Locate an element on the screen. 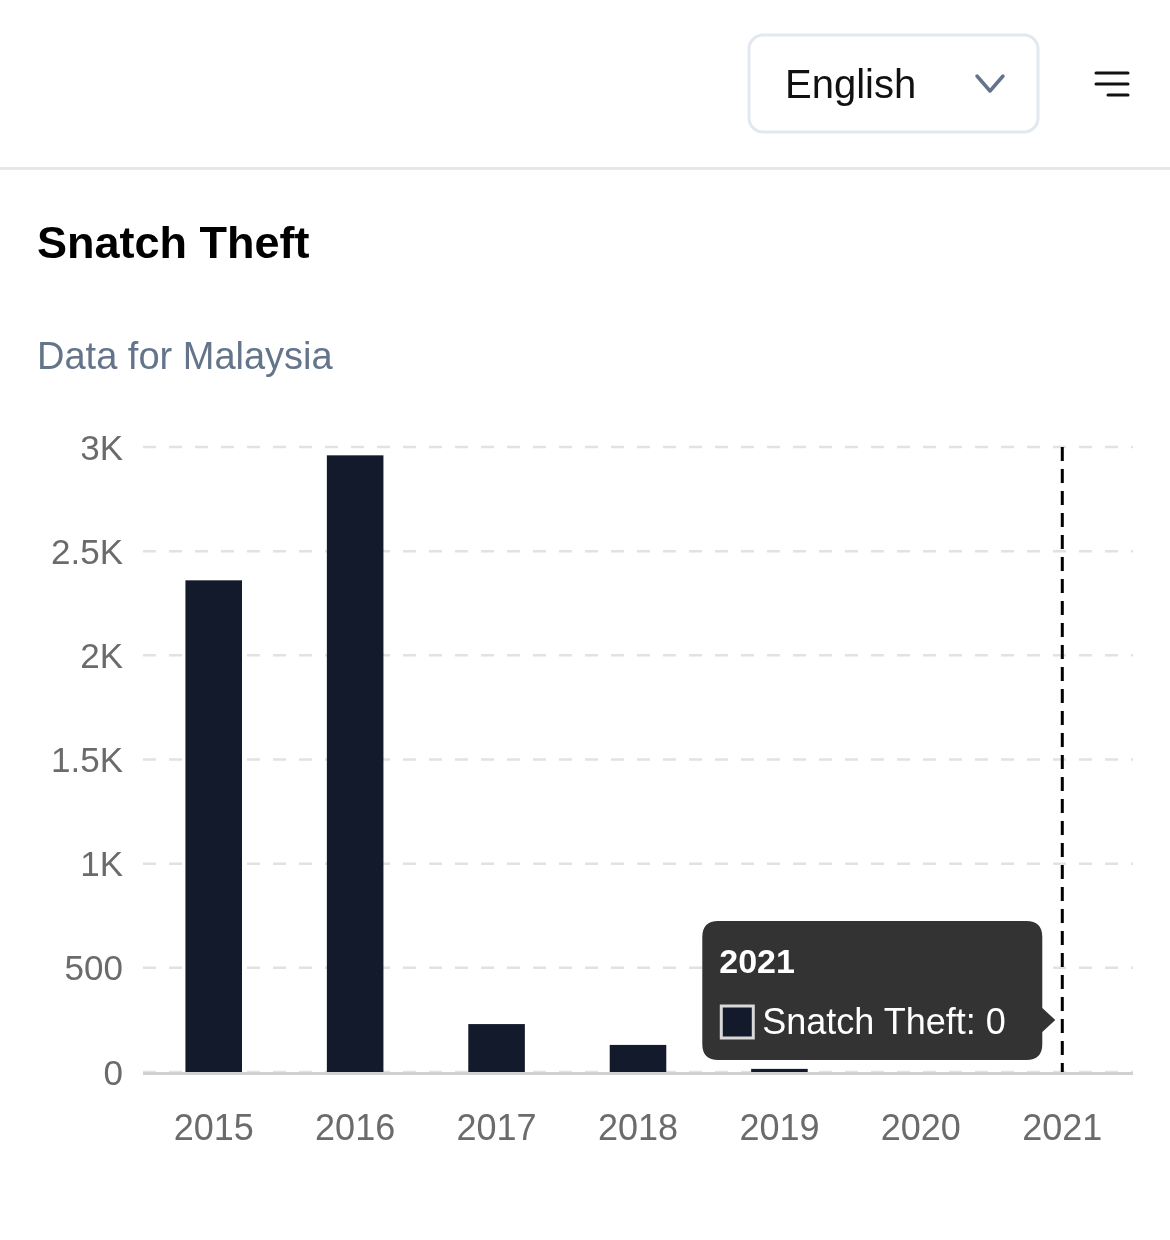 The width and height of the screenshot is (1170, 1240). y-tick-label: 2K is located at coordinates (101, 655).